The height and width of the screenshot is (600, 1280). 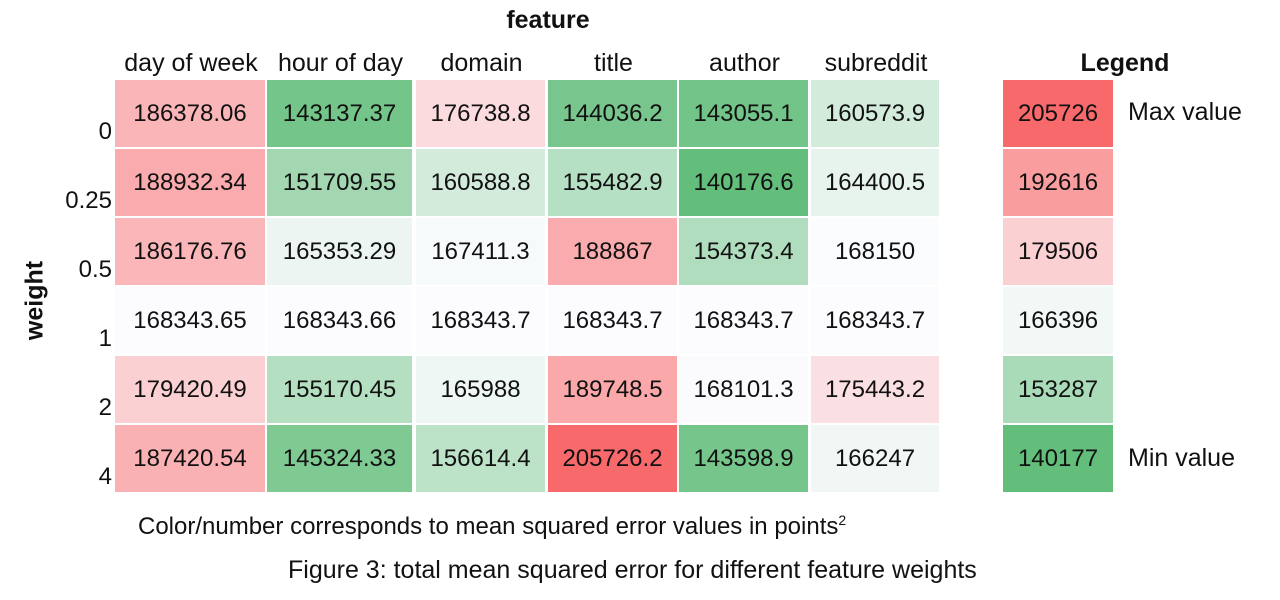 What do you see at coordinates (1058, 389) in the screenshot?
I see `legend-swatch: 153287` at bounding box center [1058, 389].